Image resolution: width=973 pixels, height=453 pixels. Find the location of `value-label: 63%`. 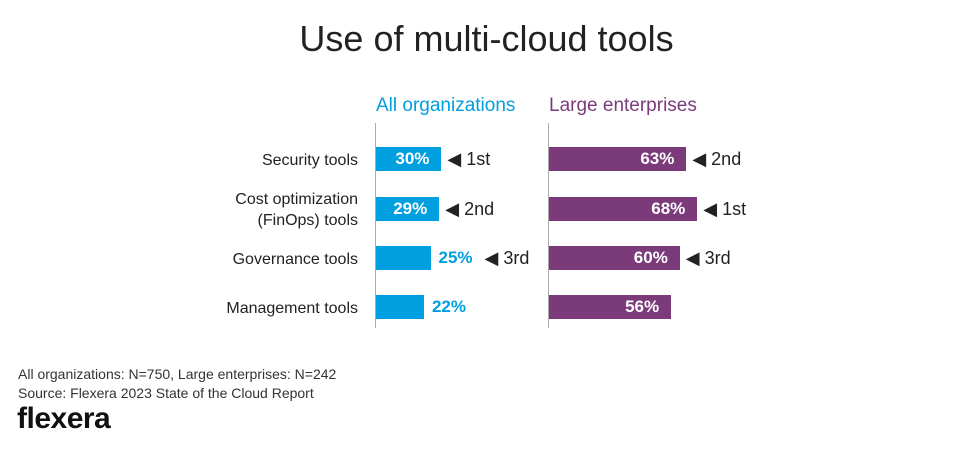

value-label: 63% is located at coordinates (657, 158).